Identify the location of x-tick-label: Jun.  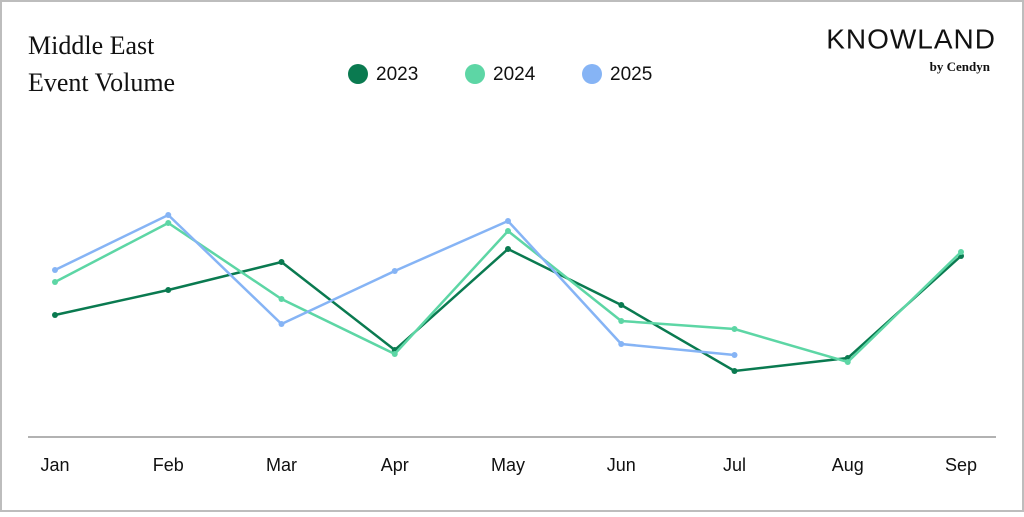
(621, 465).